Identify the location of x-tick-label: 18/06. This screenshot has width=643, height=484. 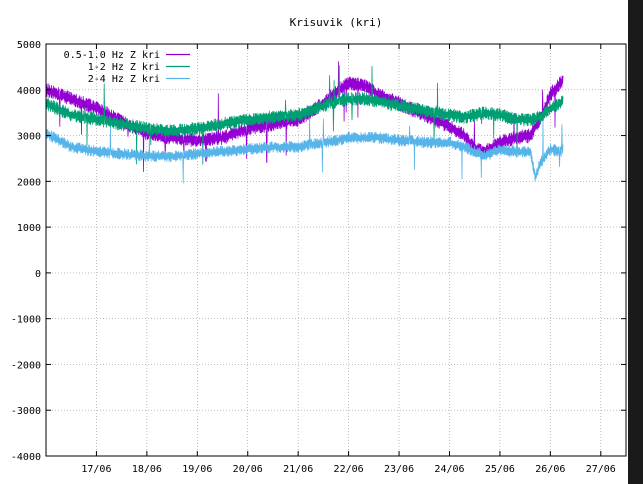
(147, 469).